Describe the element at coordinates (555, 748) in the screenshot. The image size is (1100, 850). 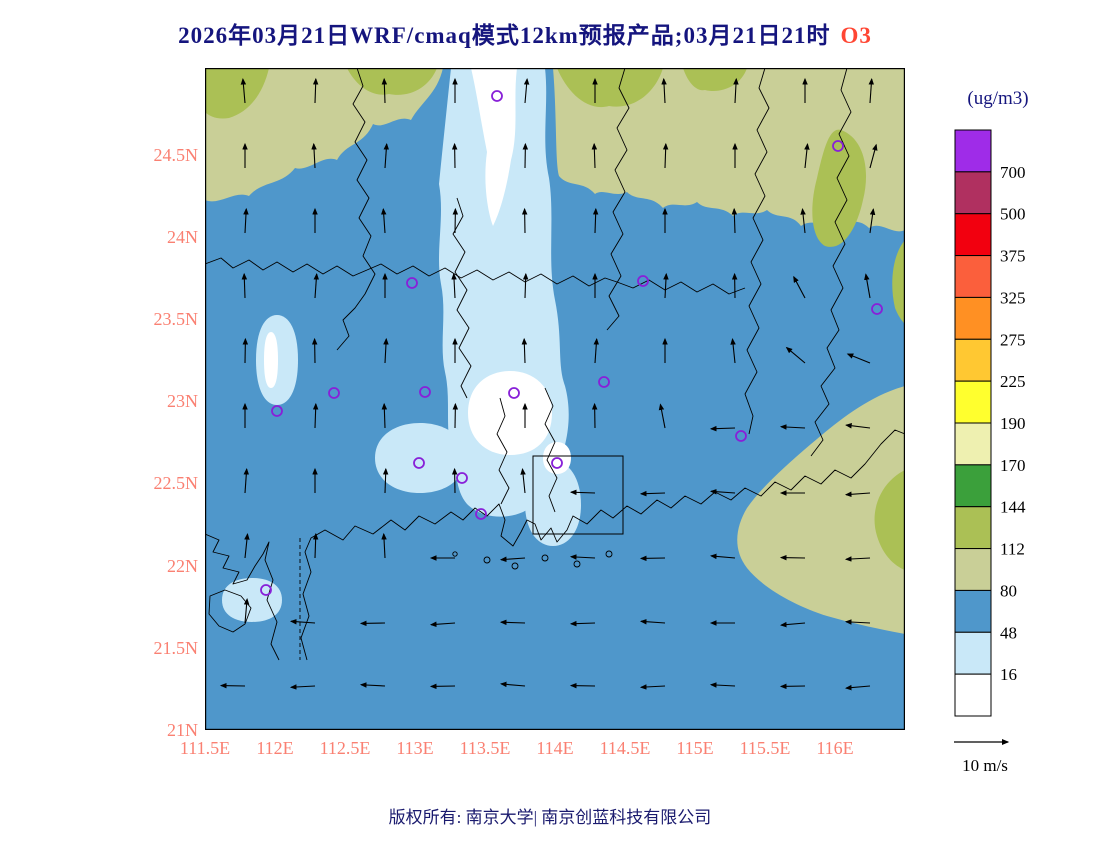
I see `lon-label: 114E` at that location.